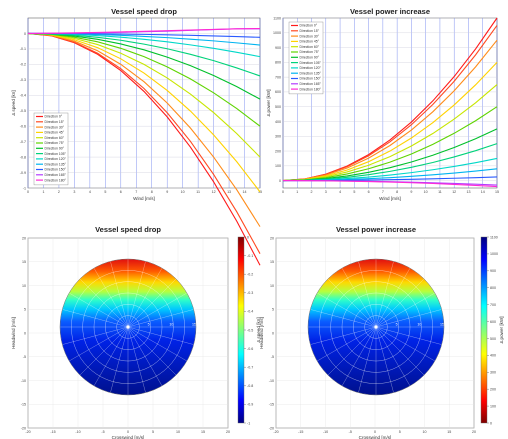  I want to click on y-tick-label: 700, so click(278, 77).